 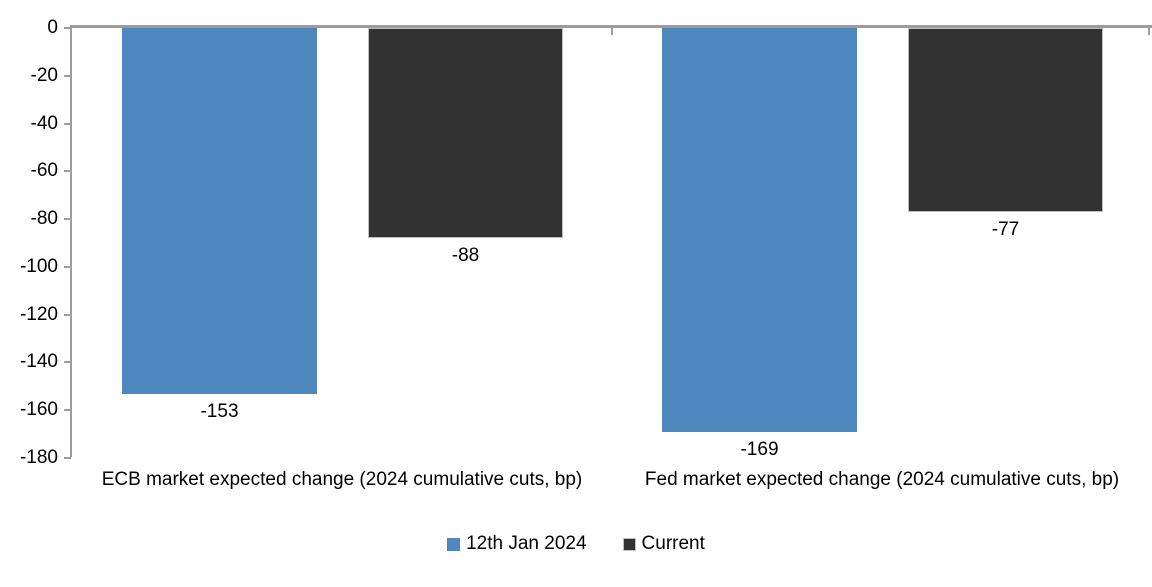 What do you see at coordinates (38, 314) in the screenshot?
I see `y-tick-label: -120` at bounding box center [38, 314].